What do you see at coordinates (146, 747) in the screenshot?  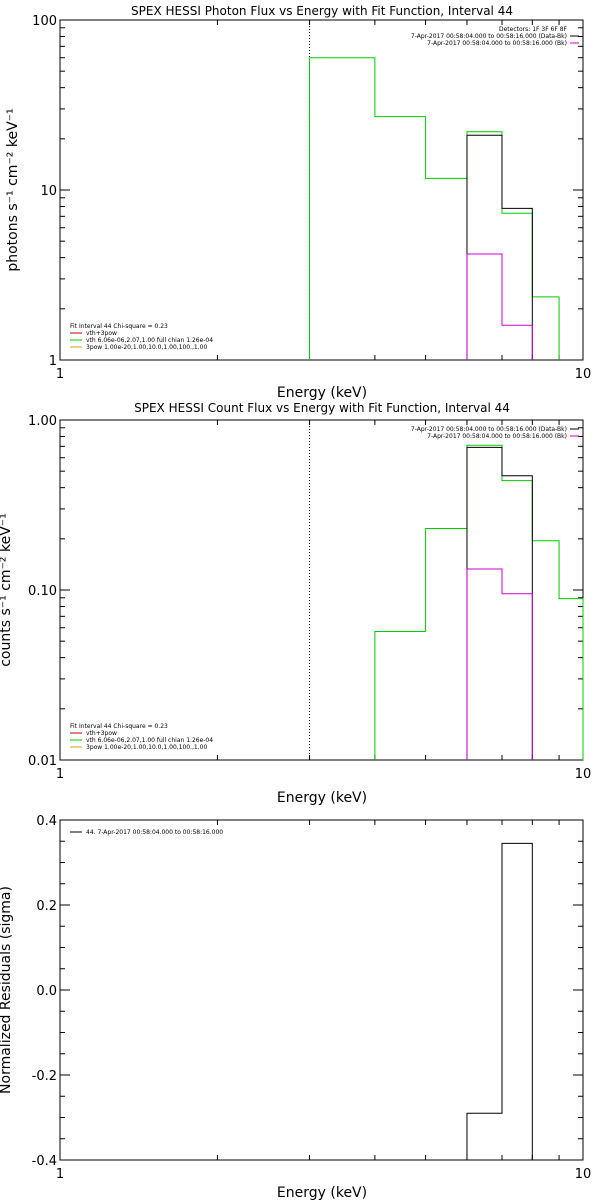 I see `count-legend-left-text: 3pow 1.00e-20,1.00,10.0,1.00,100.,1.00` at bounding box center [146, 747].